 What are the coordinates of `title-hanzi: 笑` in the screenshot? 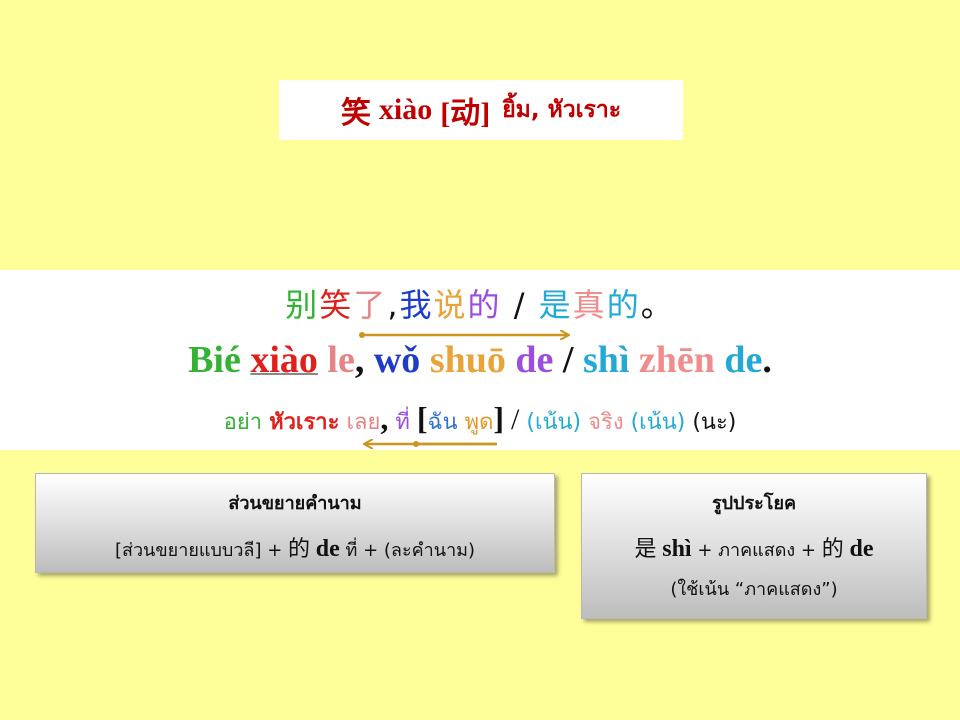 It's located at (355, 113).